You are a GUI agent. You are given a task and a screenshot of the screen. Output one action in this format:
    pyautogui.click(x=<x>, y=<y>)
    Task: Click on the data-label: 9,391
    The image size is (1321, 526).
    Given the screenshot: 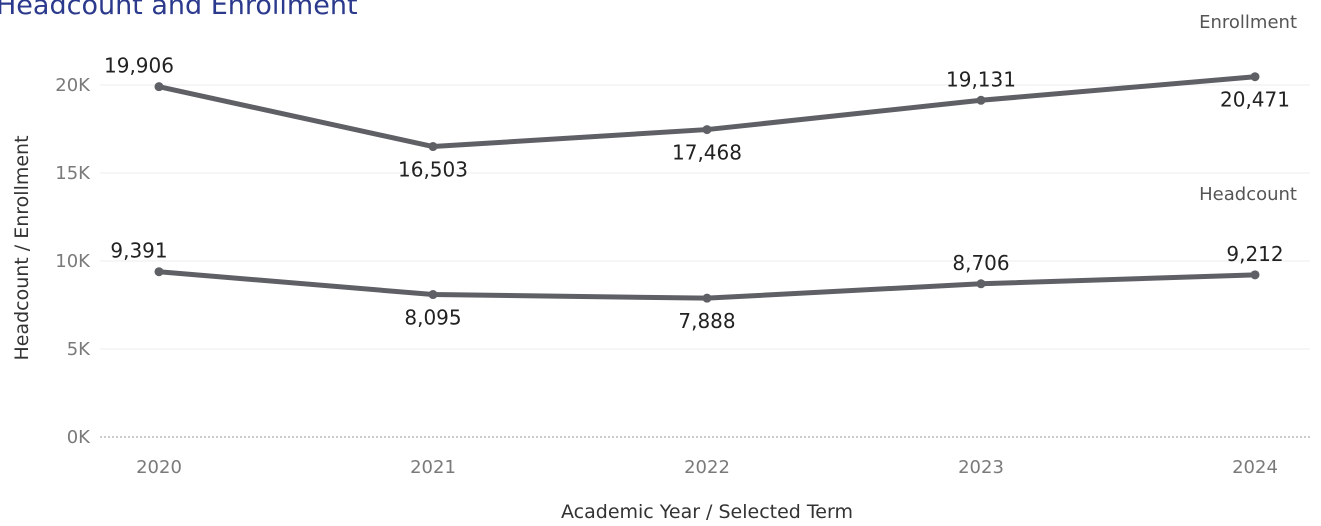 What is the action you would take?
    pyautogui.click(x=138, y=251)
    